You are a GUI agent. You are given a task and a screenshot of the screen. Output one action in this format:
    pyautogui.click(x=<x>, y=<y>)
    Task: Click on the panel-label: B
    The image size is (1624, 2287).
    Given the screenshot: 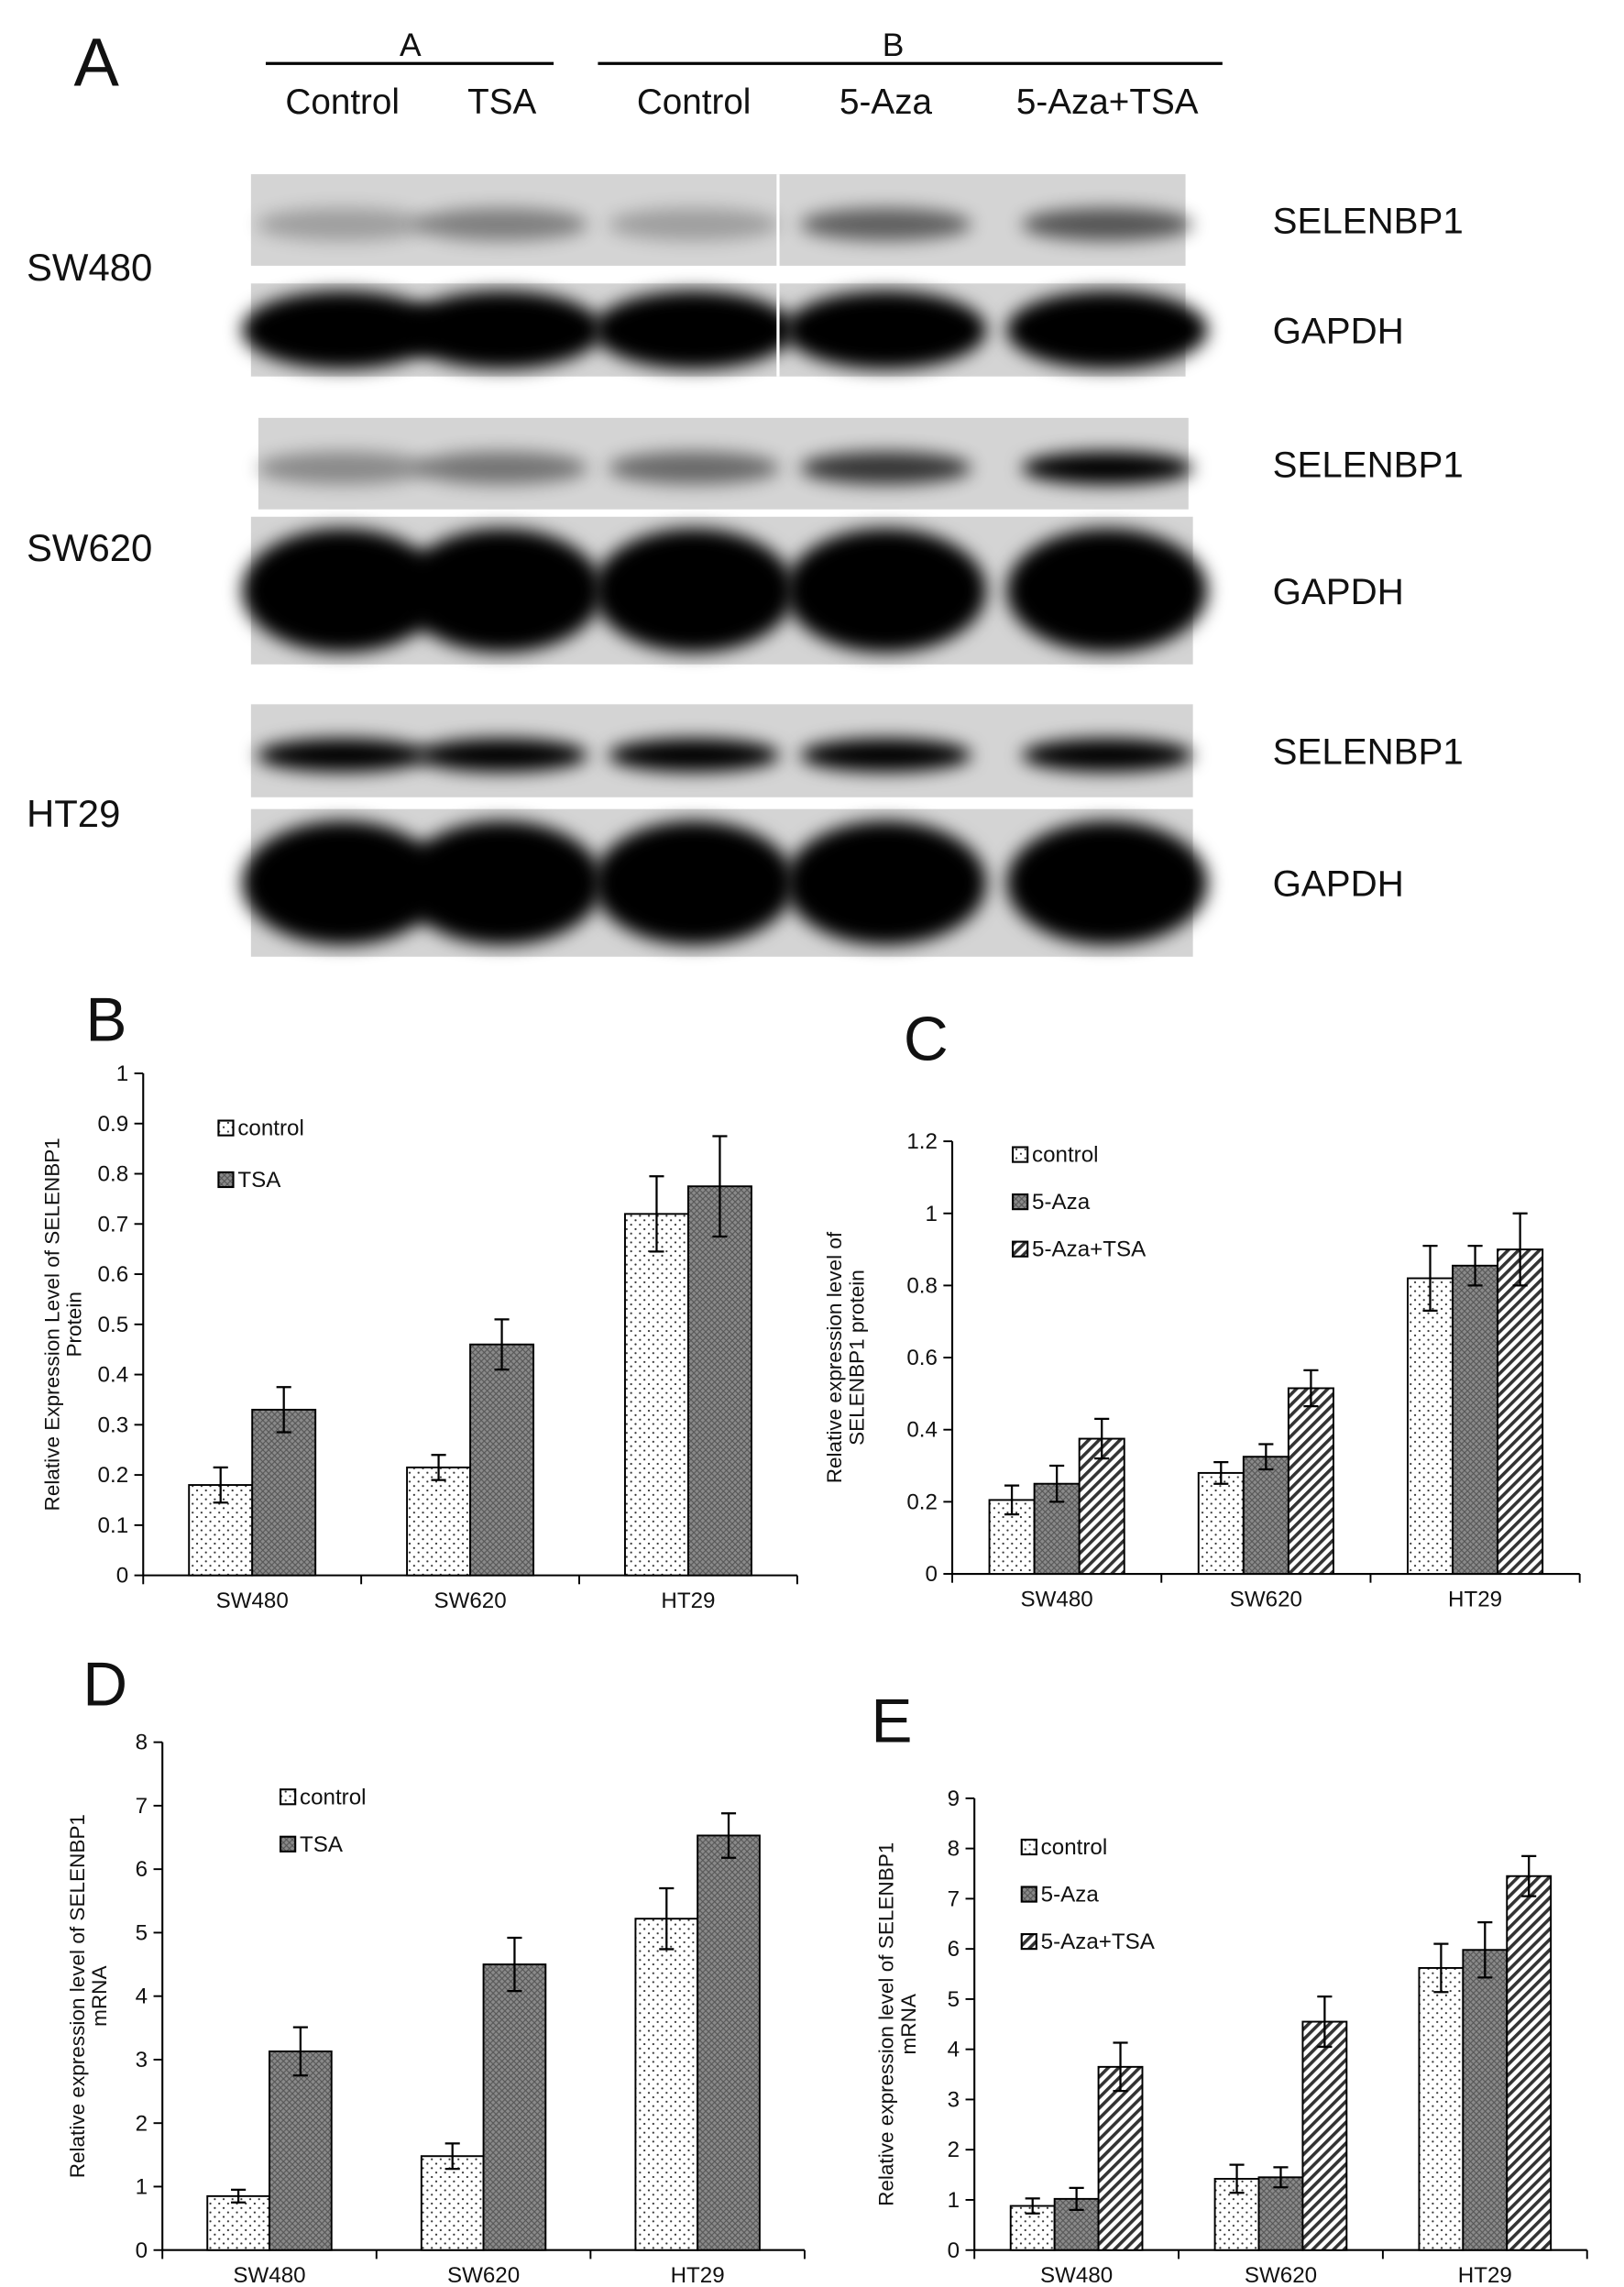 What is the action you would take?
    pyautogui.click(x=105, y=1020)
    